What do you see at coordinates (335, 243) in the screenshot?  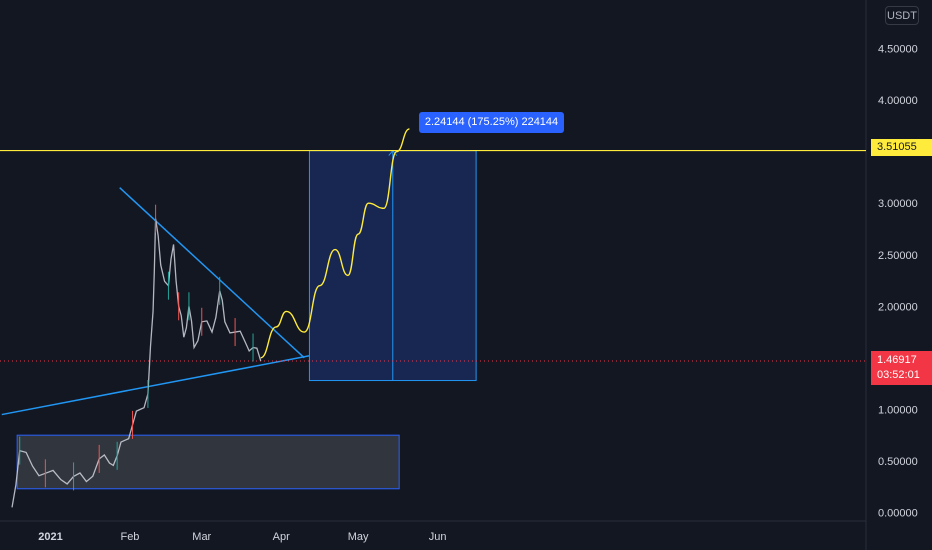 I see `projection-path` at bounding box center [335, 243].